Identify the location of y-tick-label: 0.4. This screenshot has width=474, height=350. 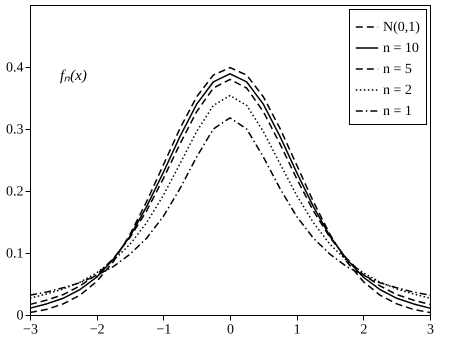
(15, 68).